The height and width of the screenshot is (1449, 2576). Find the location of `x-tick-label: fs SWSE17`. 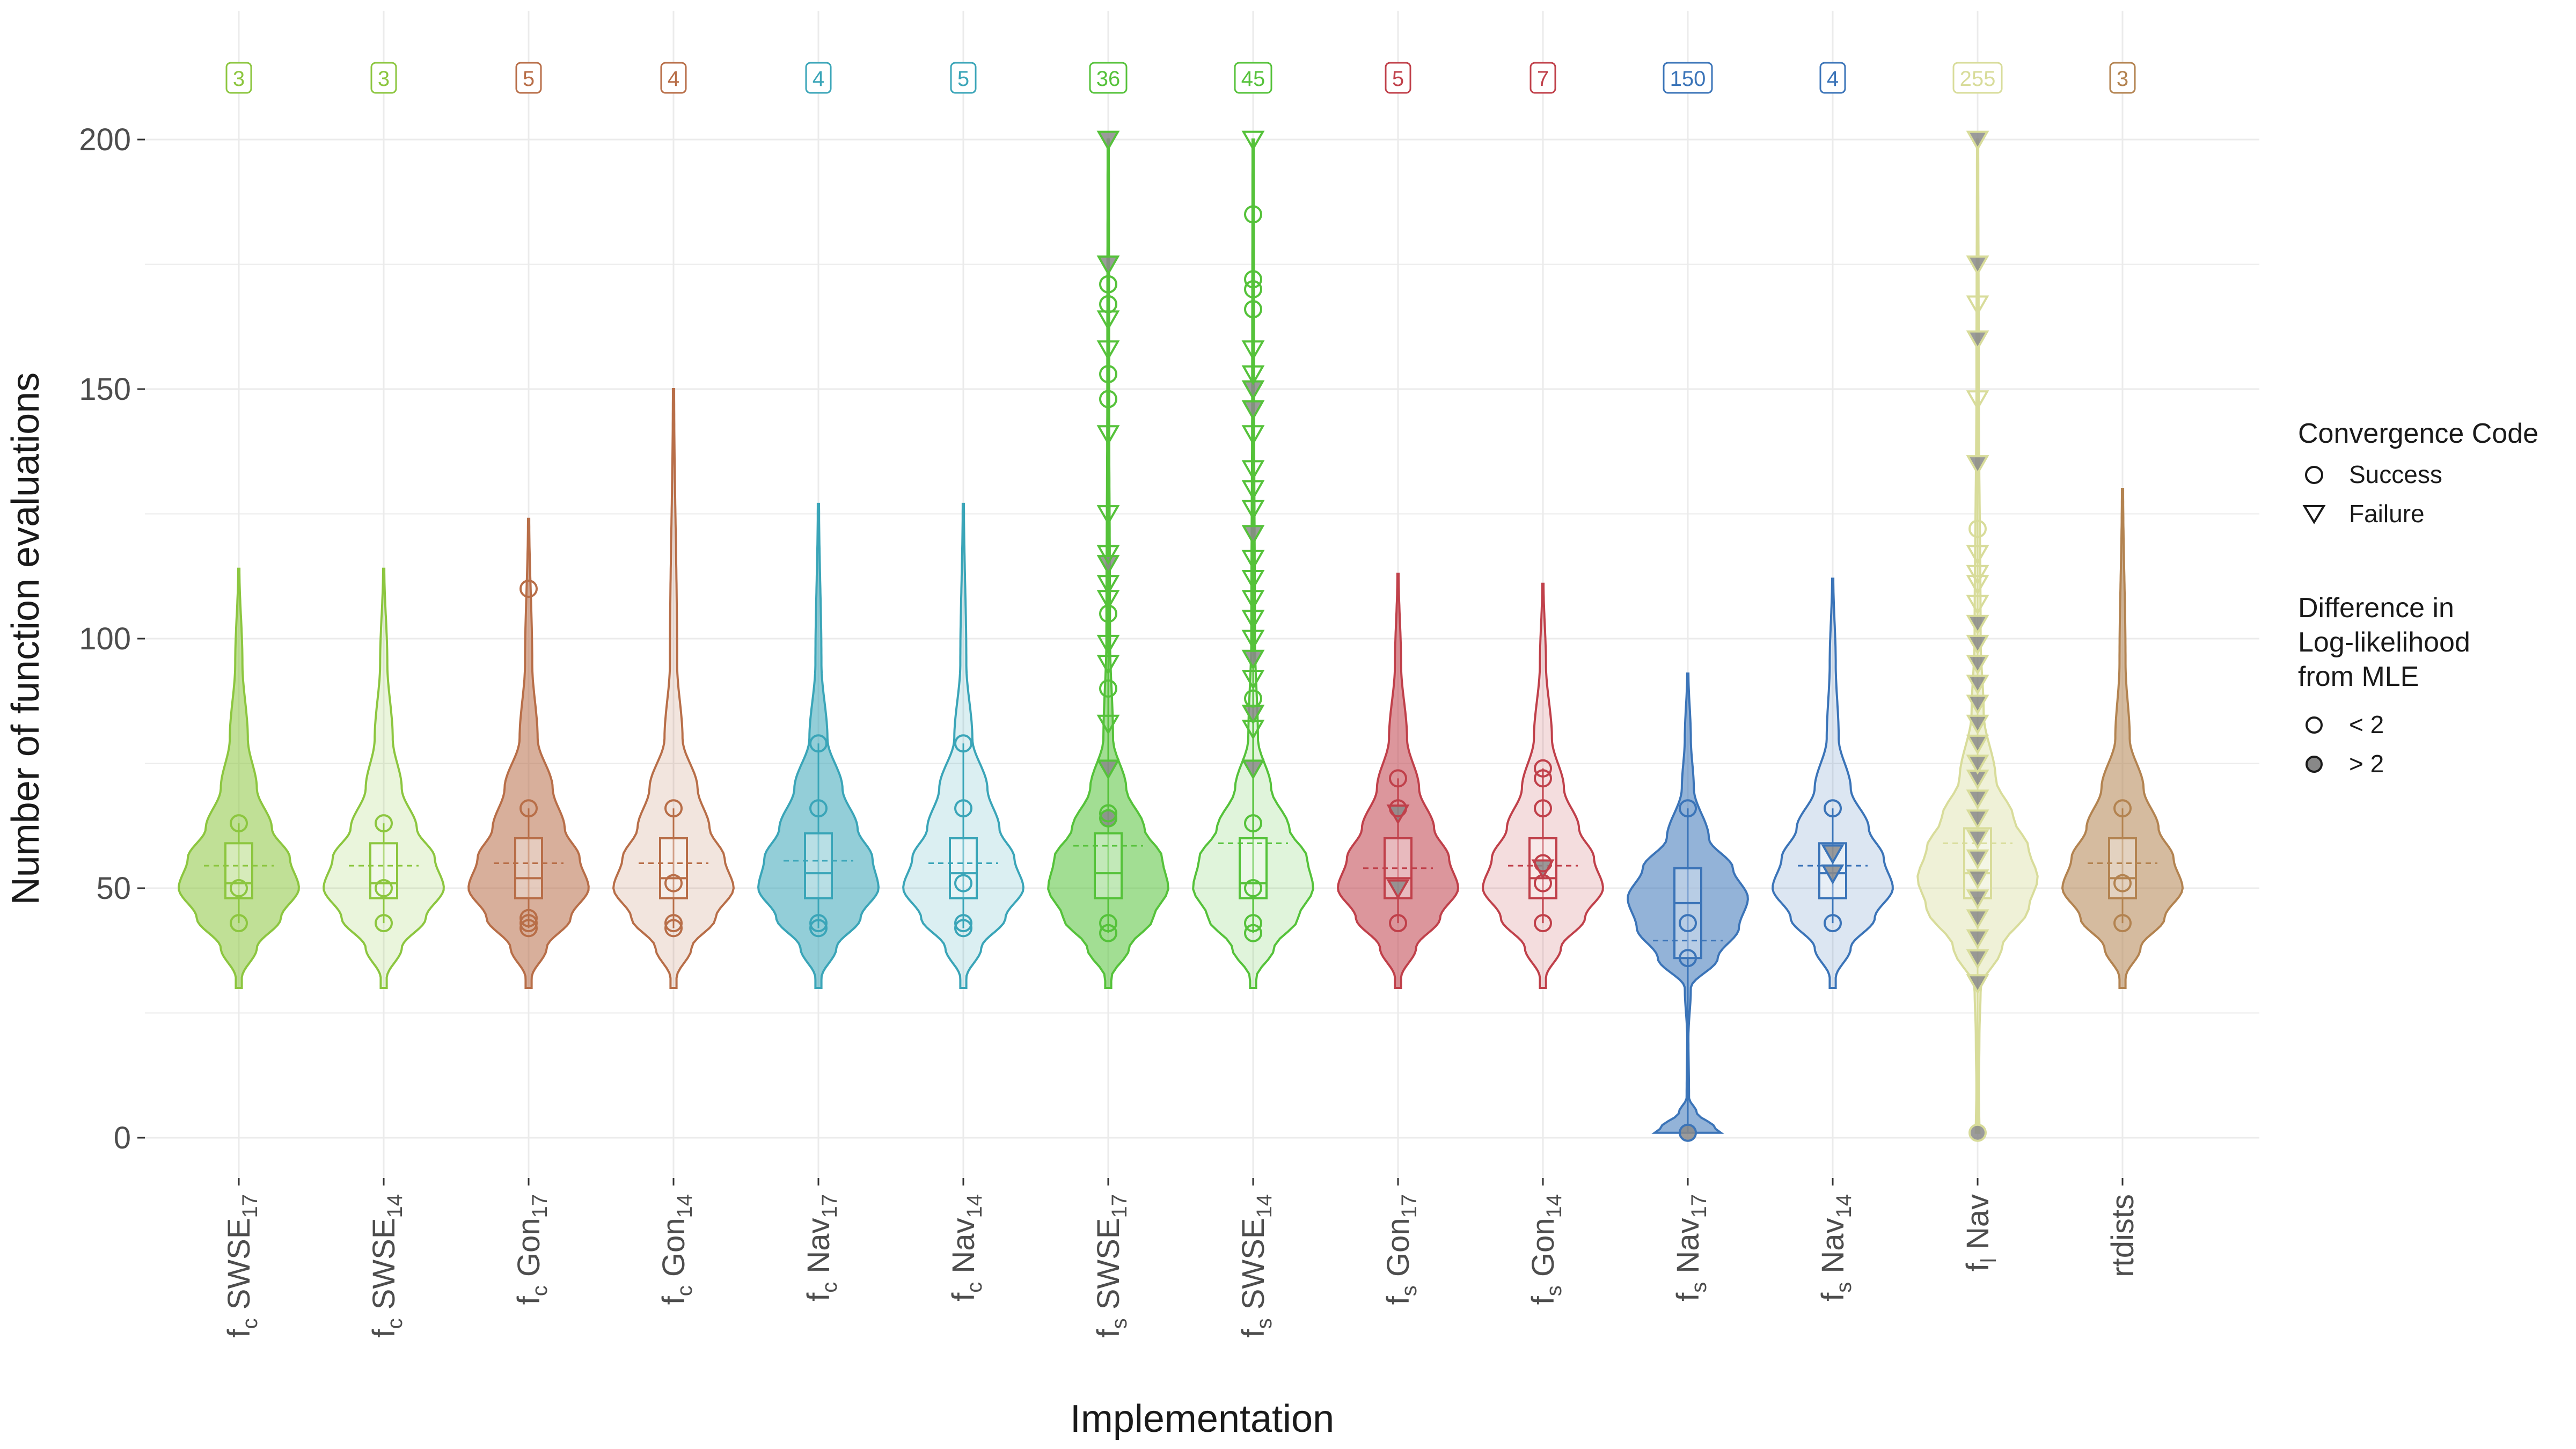

x-tick-label: fs SWSE17 is located at coordinates (1111, 1266).